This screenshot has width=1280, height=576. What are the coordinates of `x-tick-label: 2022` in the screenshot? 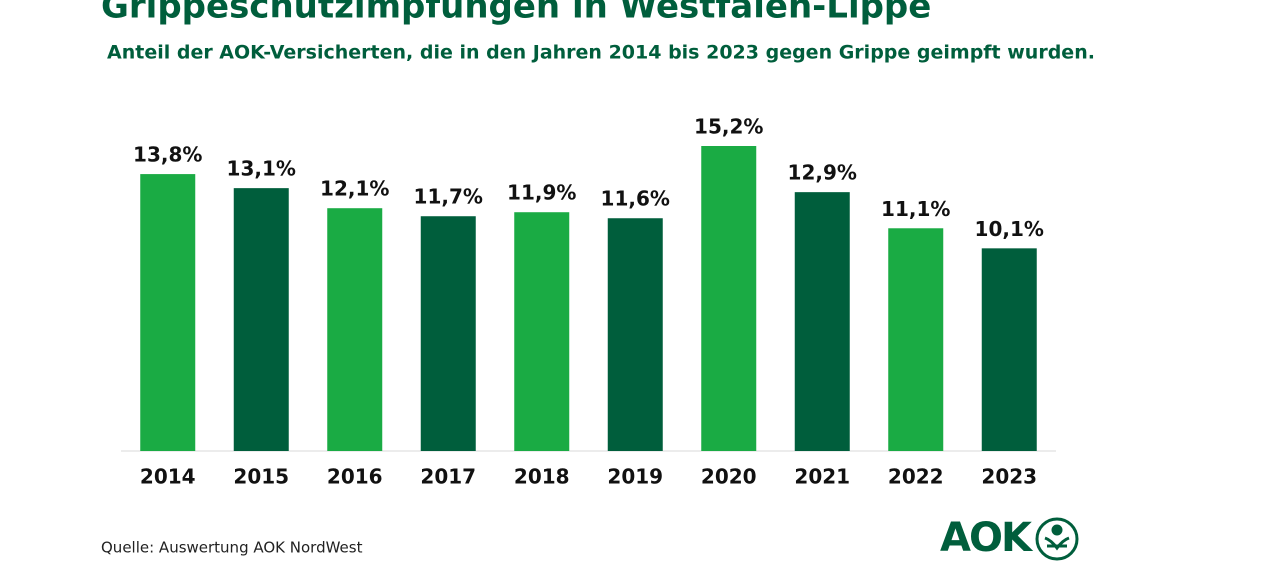 It's located at (916, 477).